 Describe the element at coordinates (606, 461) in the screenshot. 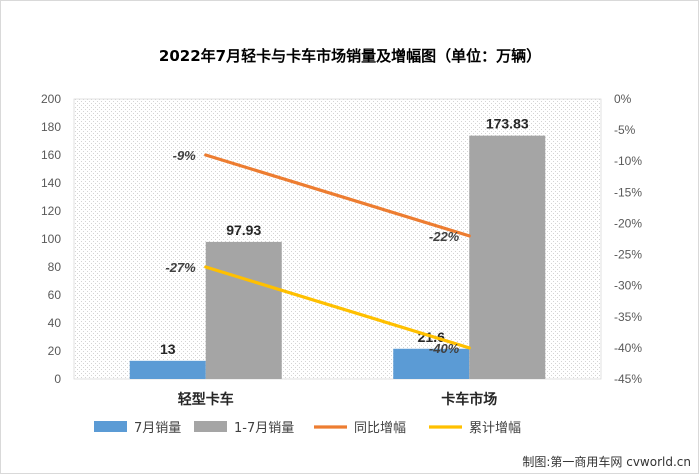

I see `source-credit: 制图:第一商用车网 cvworld.cn` at that location.